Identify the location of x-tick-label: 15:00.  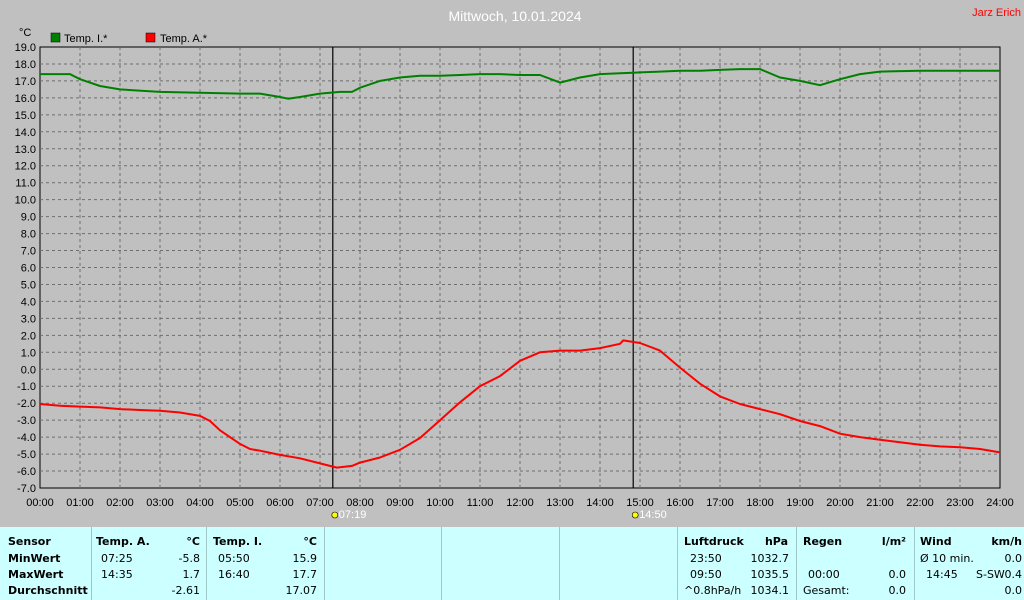
(640, 503).